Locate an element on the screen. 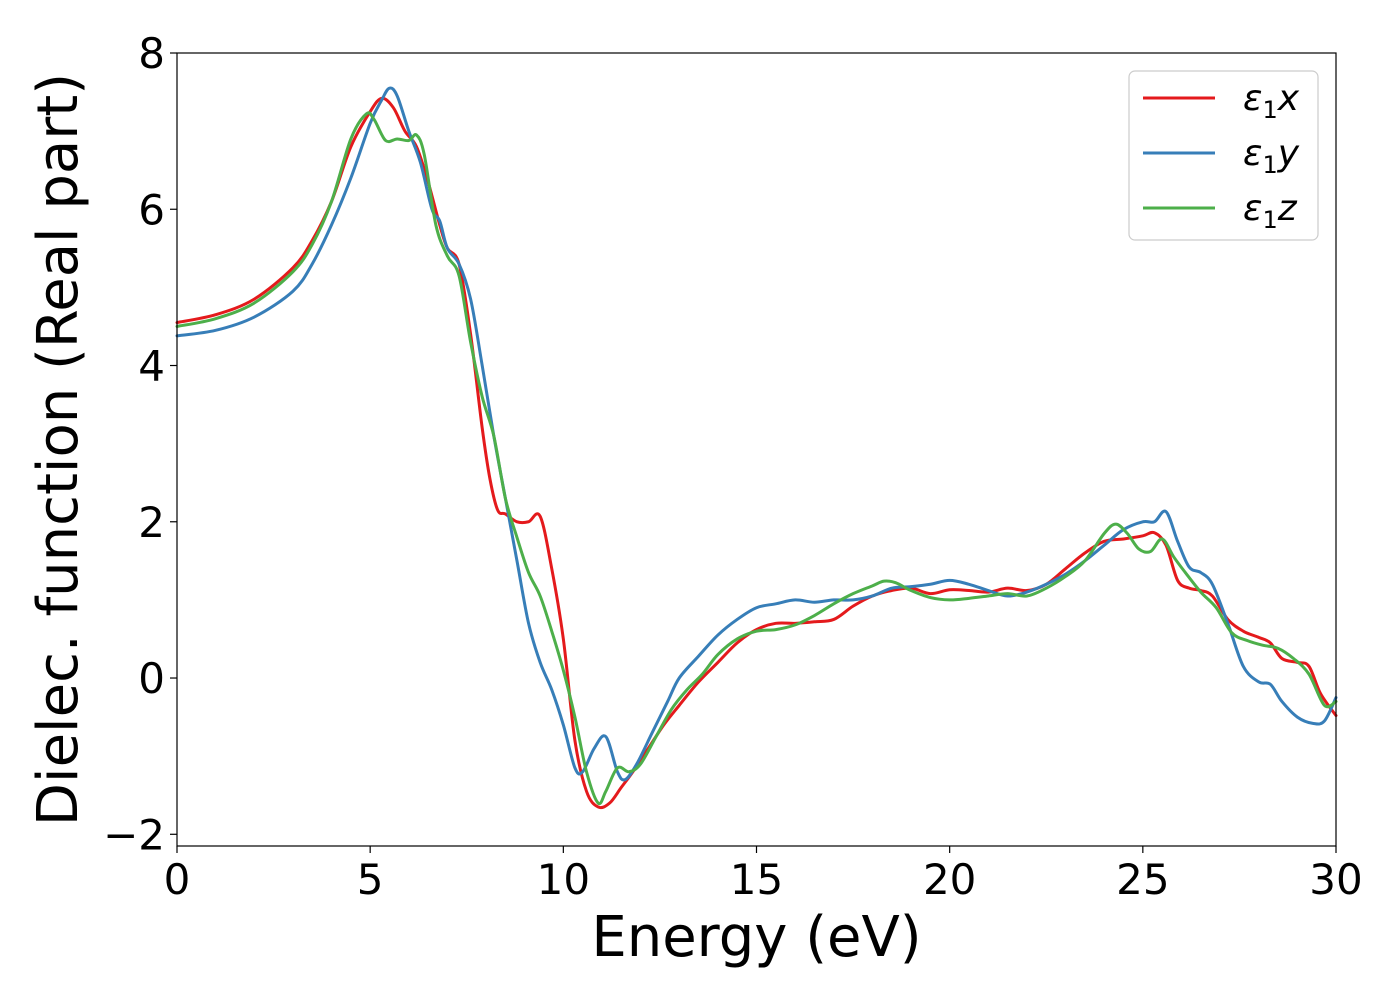  x-tick-label: 30 is located at coordinates (1335, 879).